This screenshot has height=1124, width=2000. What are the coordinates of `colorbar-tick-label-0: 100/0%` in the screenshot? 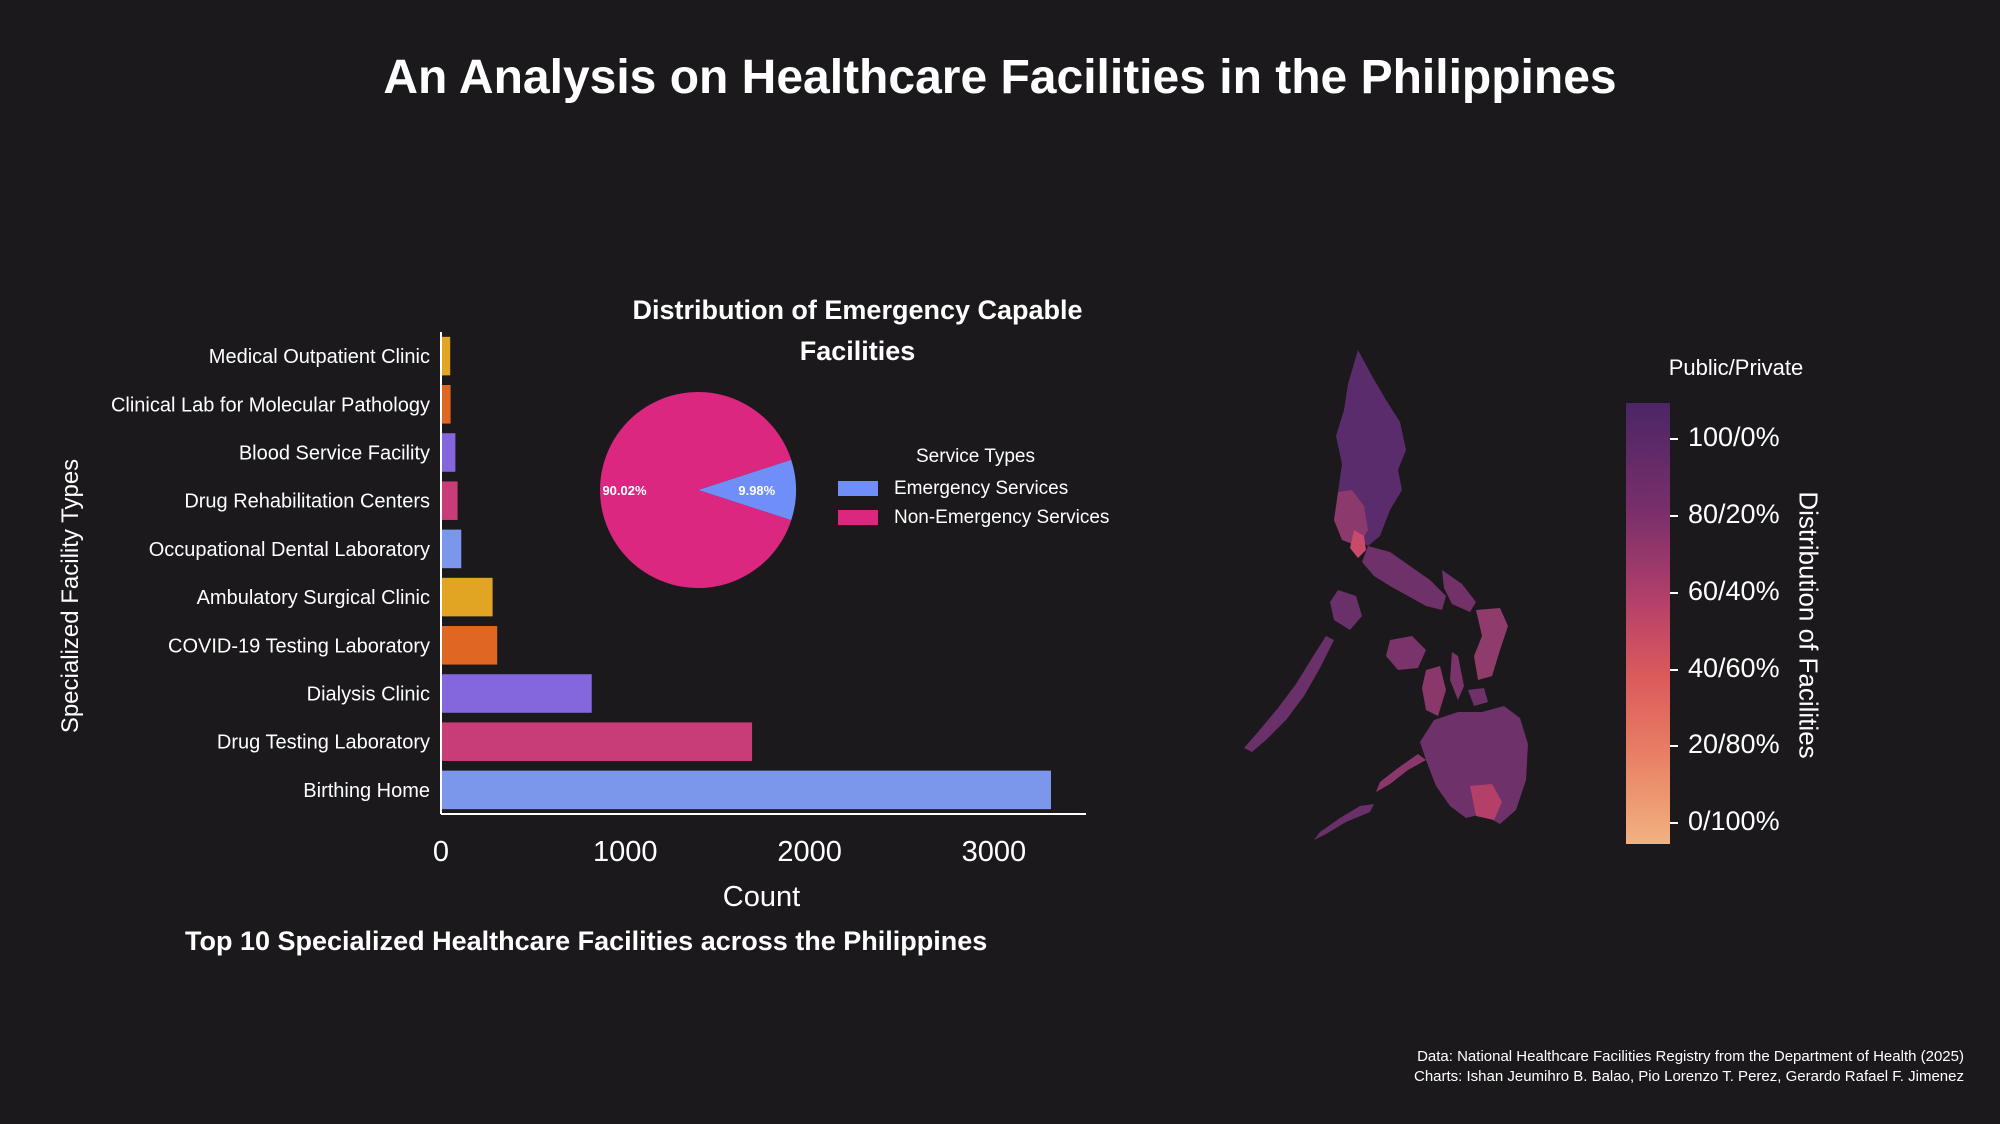 It's located at (1734, 437).